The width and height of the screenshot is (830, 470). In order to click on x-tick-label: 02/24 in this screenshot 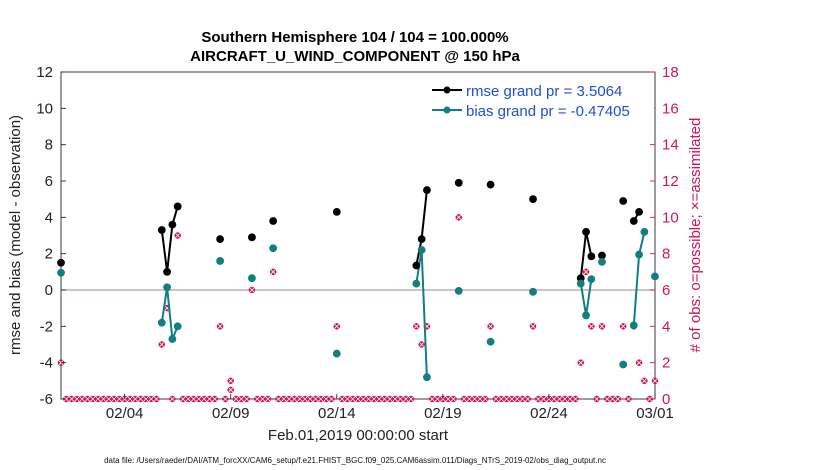, I will do `click(549, 413)`.